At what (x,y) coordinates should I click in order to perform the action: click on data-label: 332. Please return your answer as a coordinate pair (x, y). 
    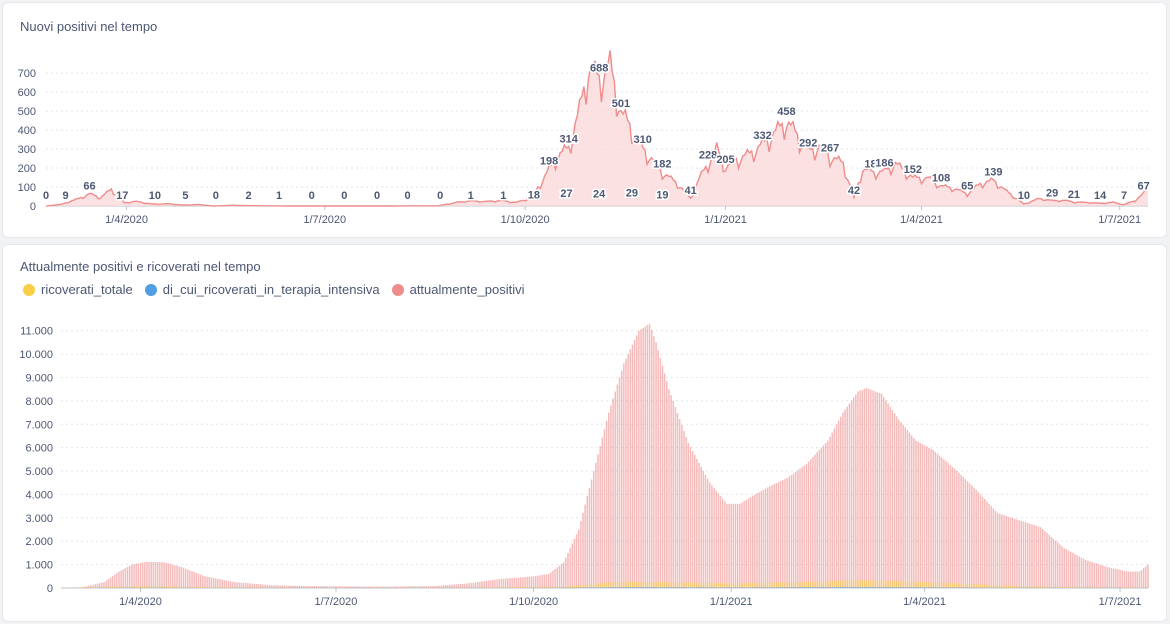
    Looking at the image, I should click on (762, 136).